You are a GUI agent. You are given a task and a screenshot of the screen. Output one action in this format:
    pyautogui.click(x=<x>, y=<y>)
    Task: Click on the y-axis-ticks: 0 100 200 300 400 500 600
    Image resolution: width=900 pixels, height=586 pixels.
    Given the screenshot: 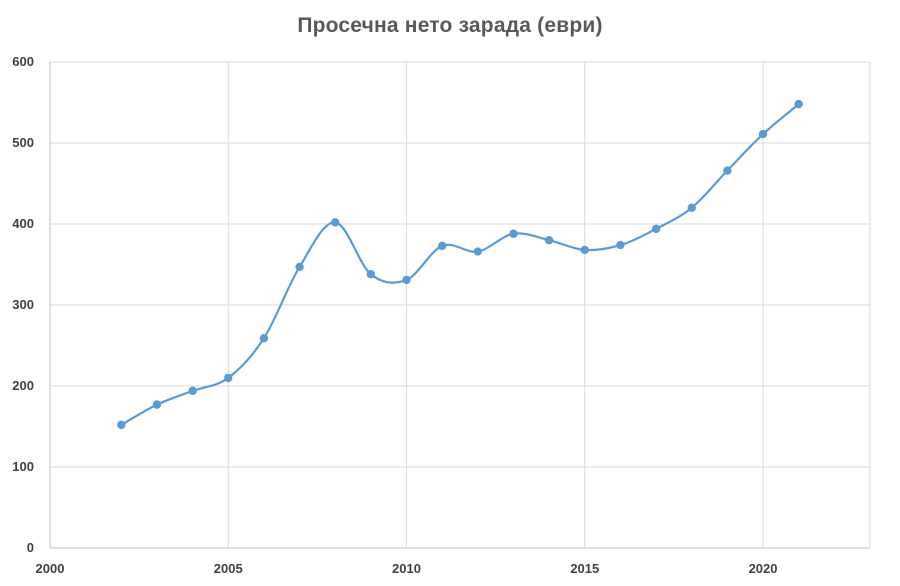 What is the action you would take?
    pyautogui.click(x=23, y=304)
    